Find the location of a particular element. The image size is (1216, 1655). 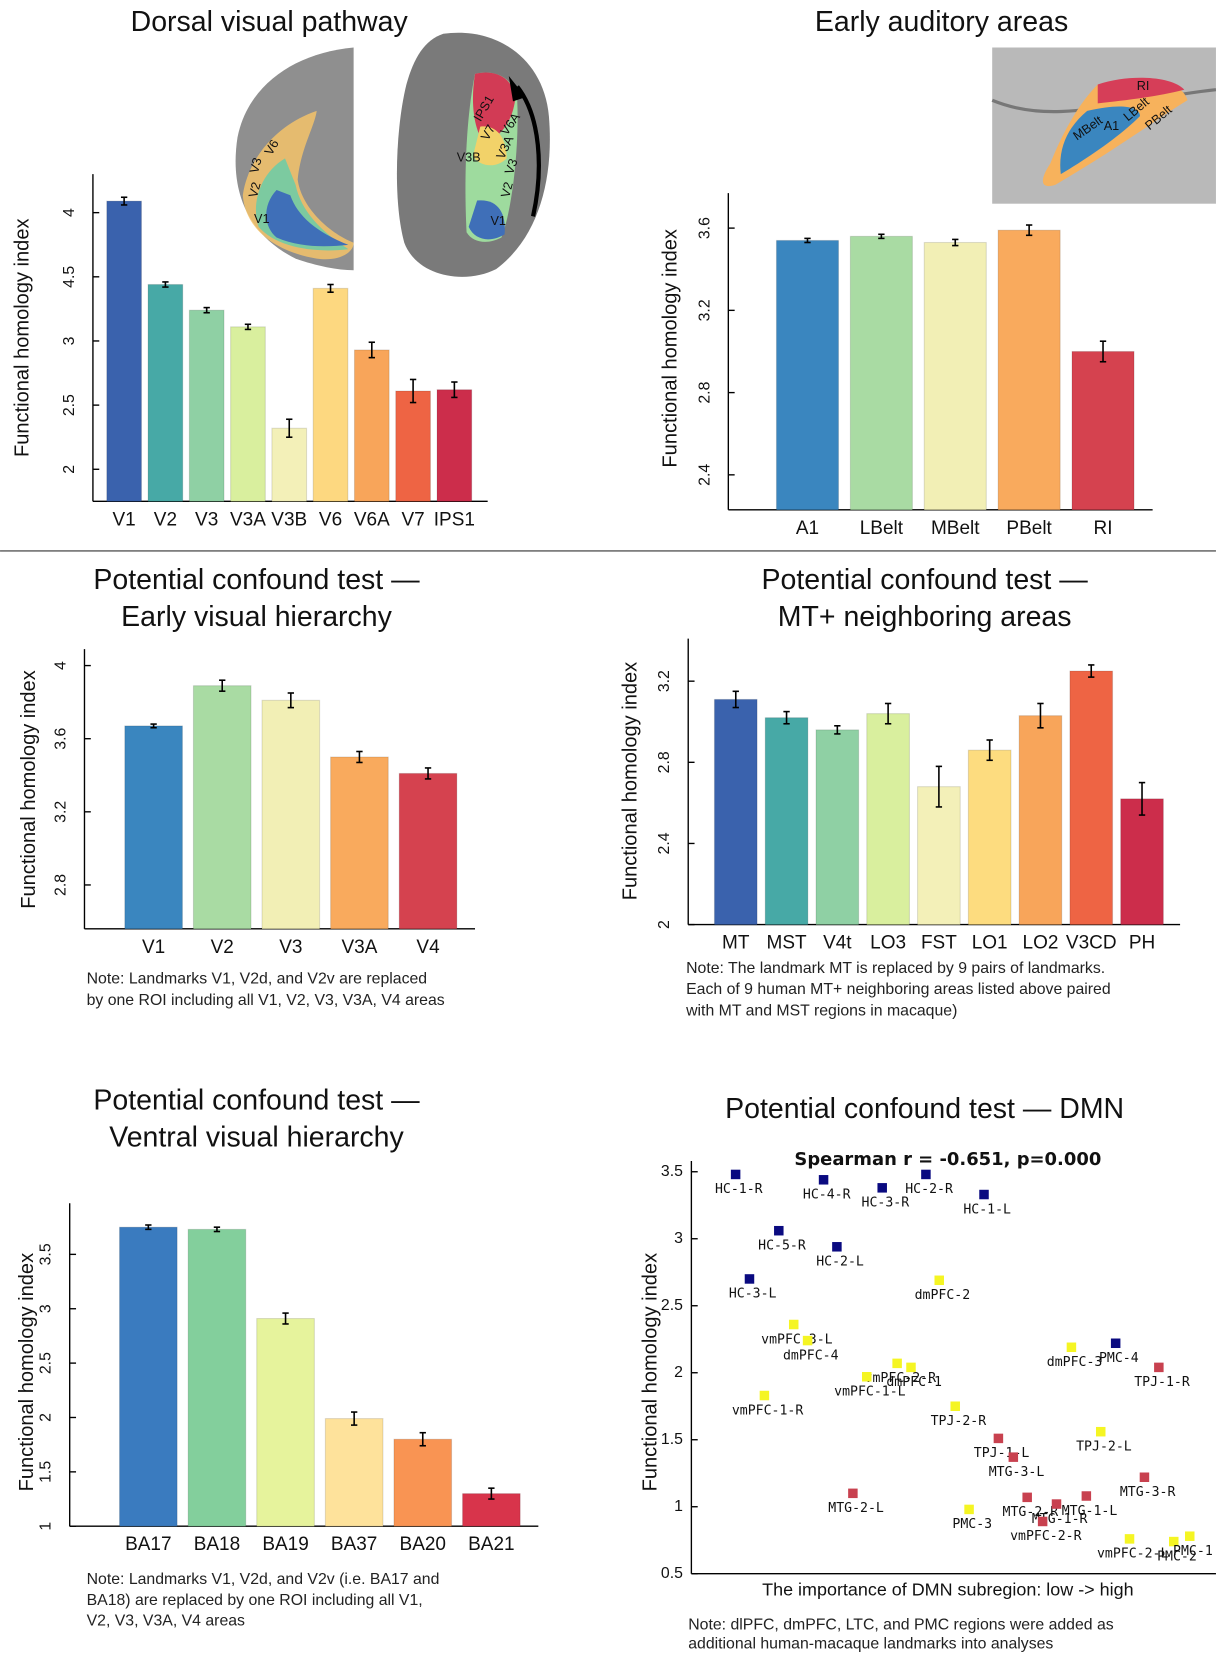

image-label: V2 is located at coordinates (507, 190).